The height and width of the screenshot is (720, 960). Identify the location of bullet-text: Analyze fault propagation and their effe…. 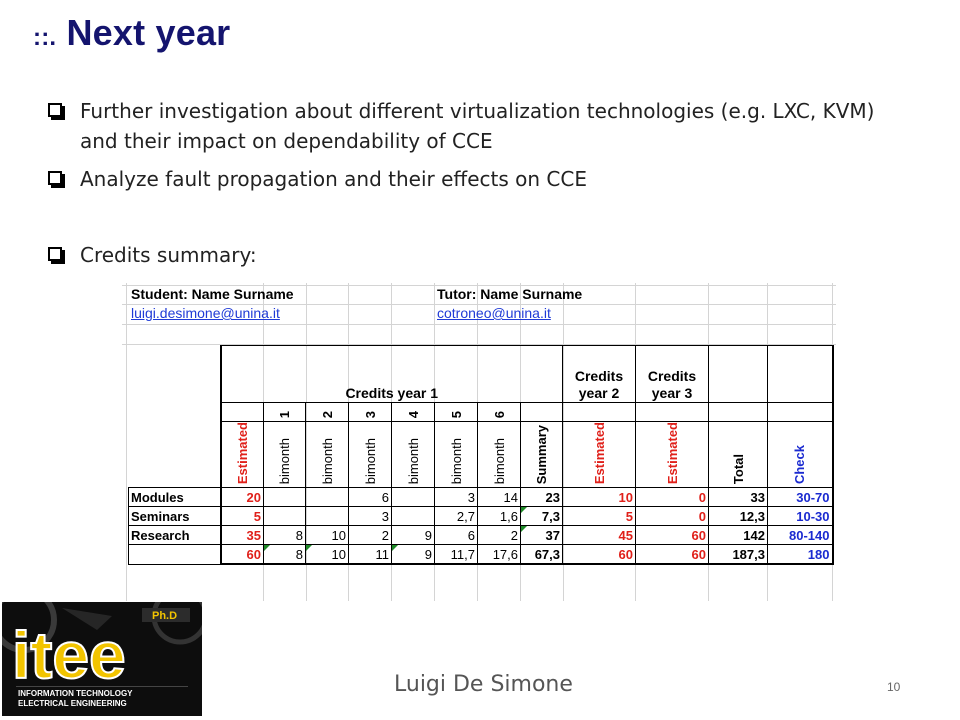
(333, 179).